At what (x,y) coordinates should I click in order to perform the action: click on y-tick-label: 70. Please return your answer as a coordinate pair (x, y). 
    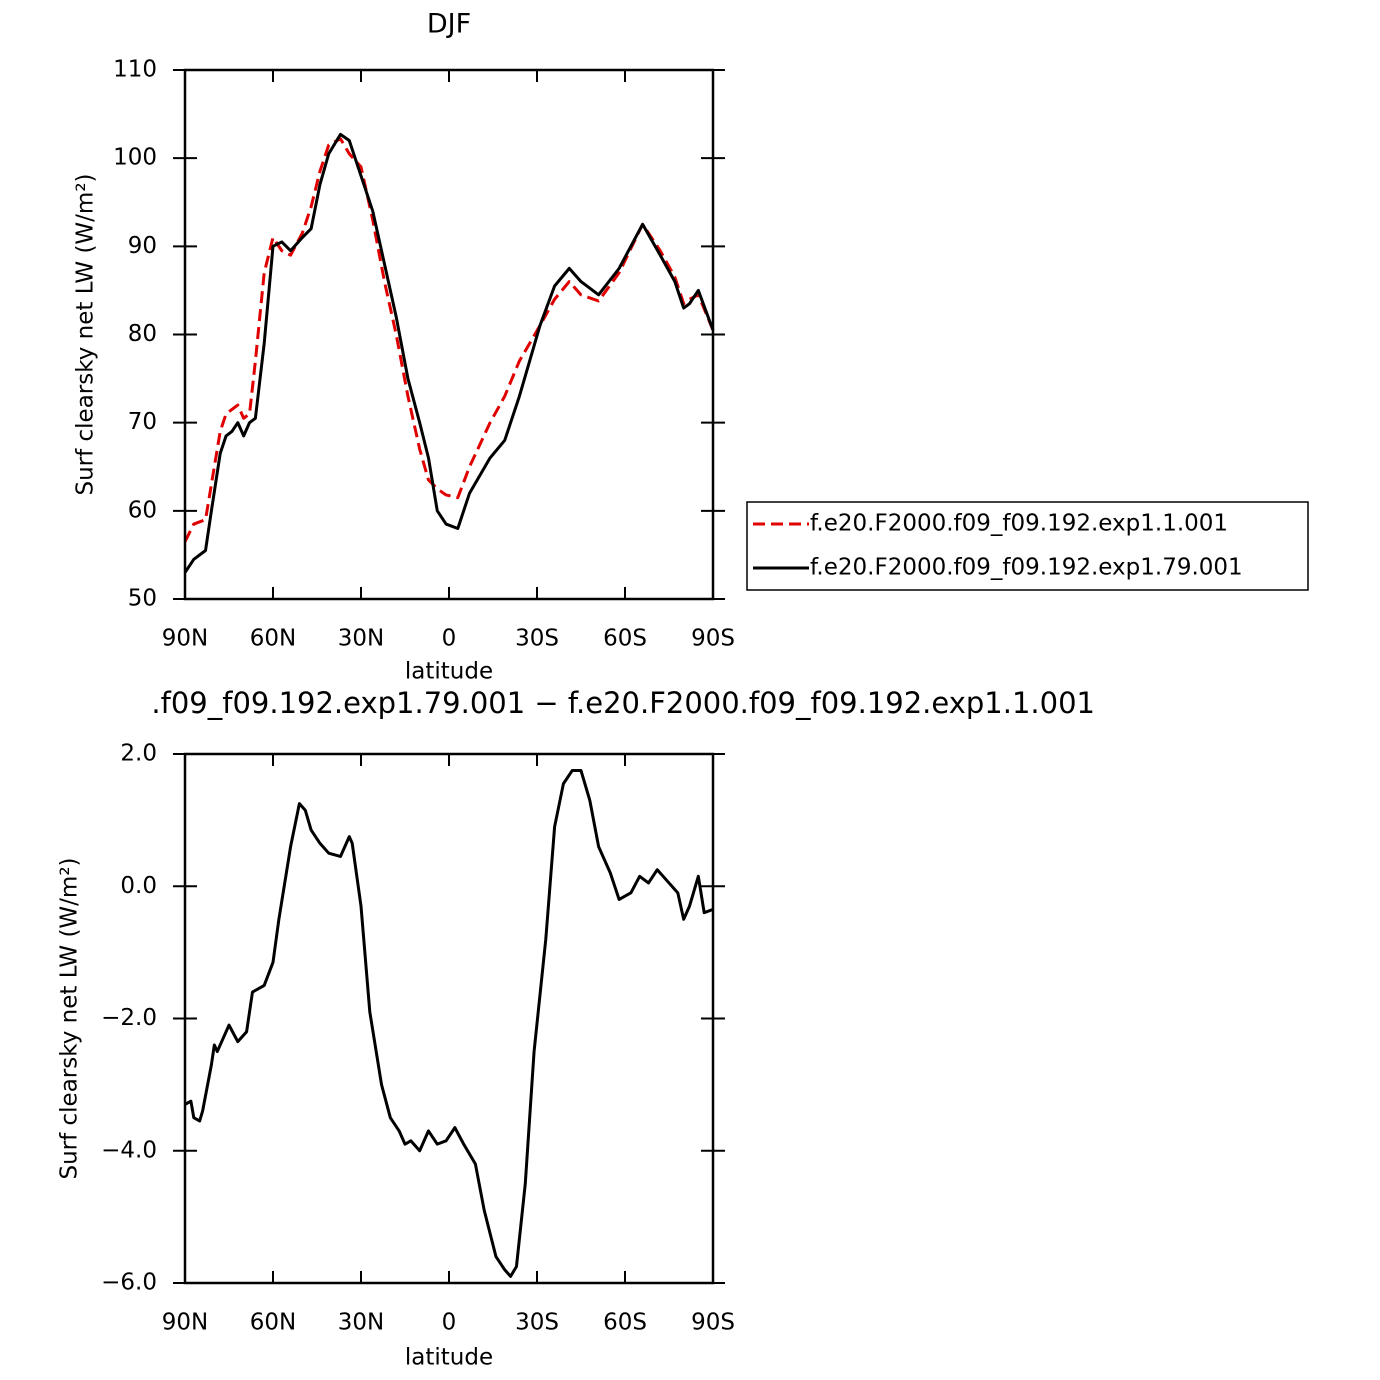
    Looking at the image, I should click on (142, 422).